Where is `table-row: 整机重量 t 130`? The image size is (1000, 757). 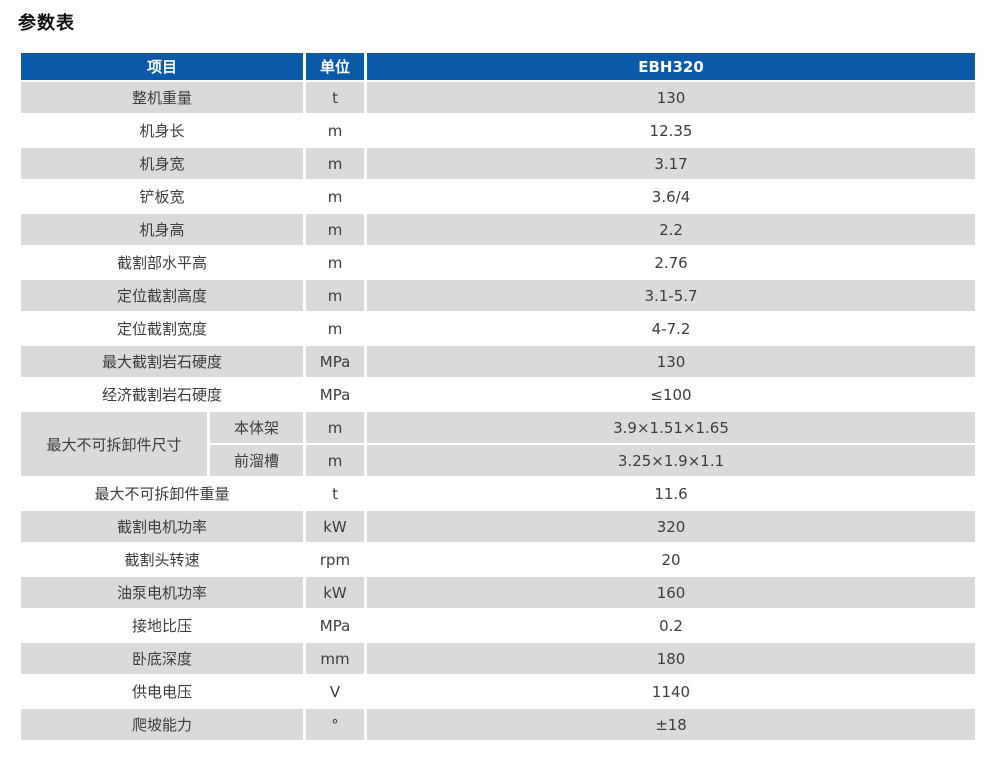
table-row: 整机重量 t 130 is located at coordinates (498, 97).